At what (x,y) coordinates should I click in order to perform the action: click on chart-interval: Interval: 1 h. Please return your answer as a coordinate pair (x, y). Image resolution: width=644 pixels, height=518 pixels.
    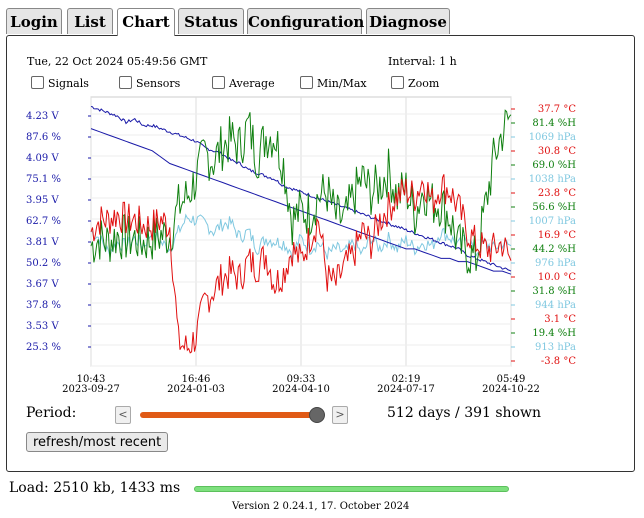
    Looking at the image, I should click on (422, 61).